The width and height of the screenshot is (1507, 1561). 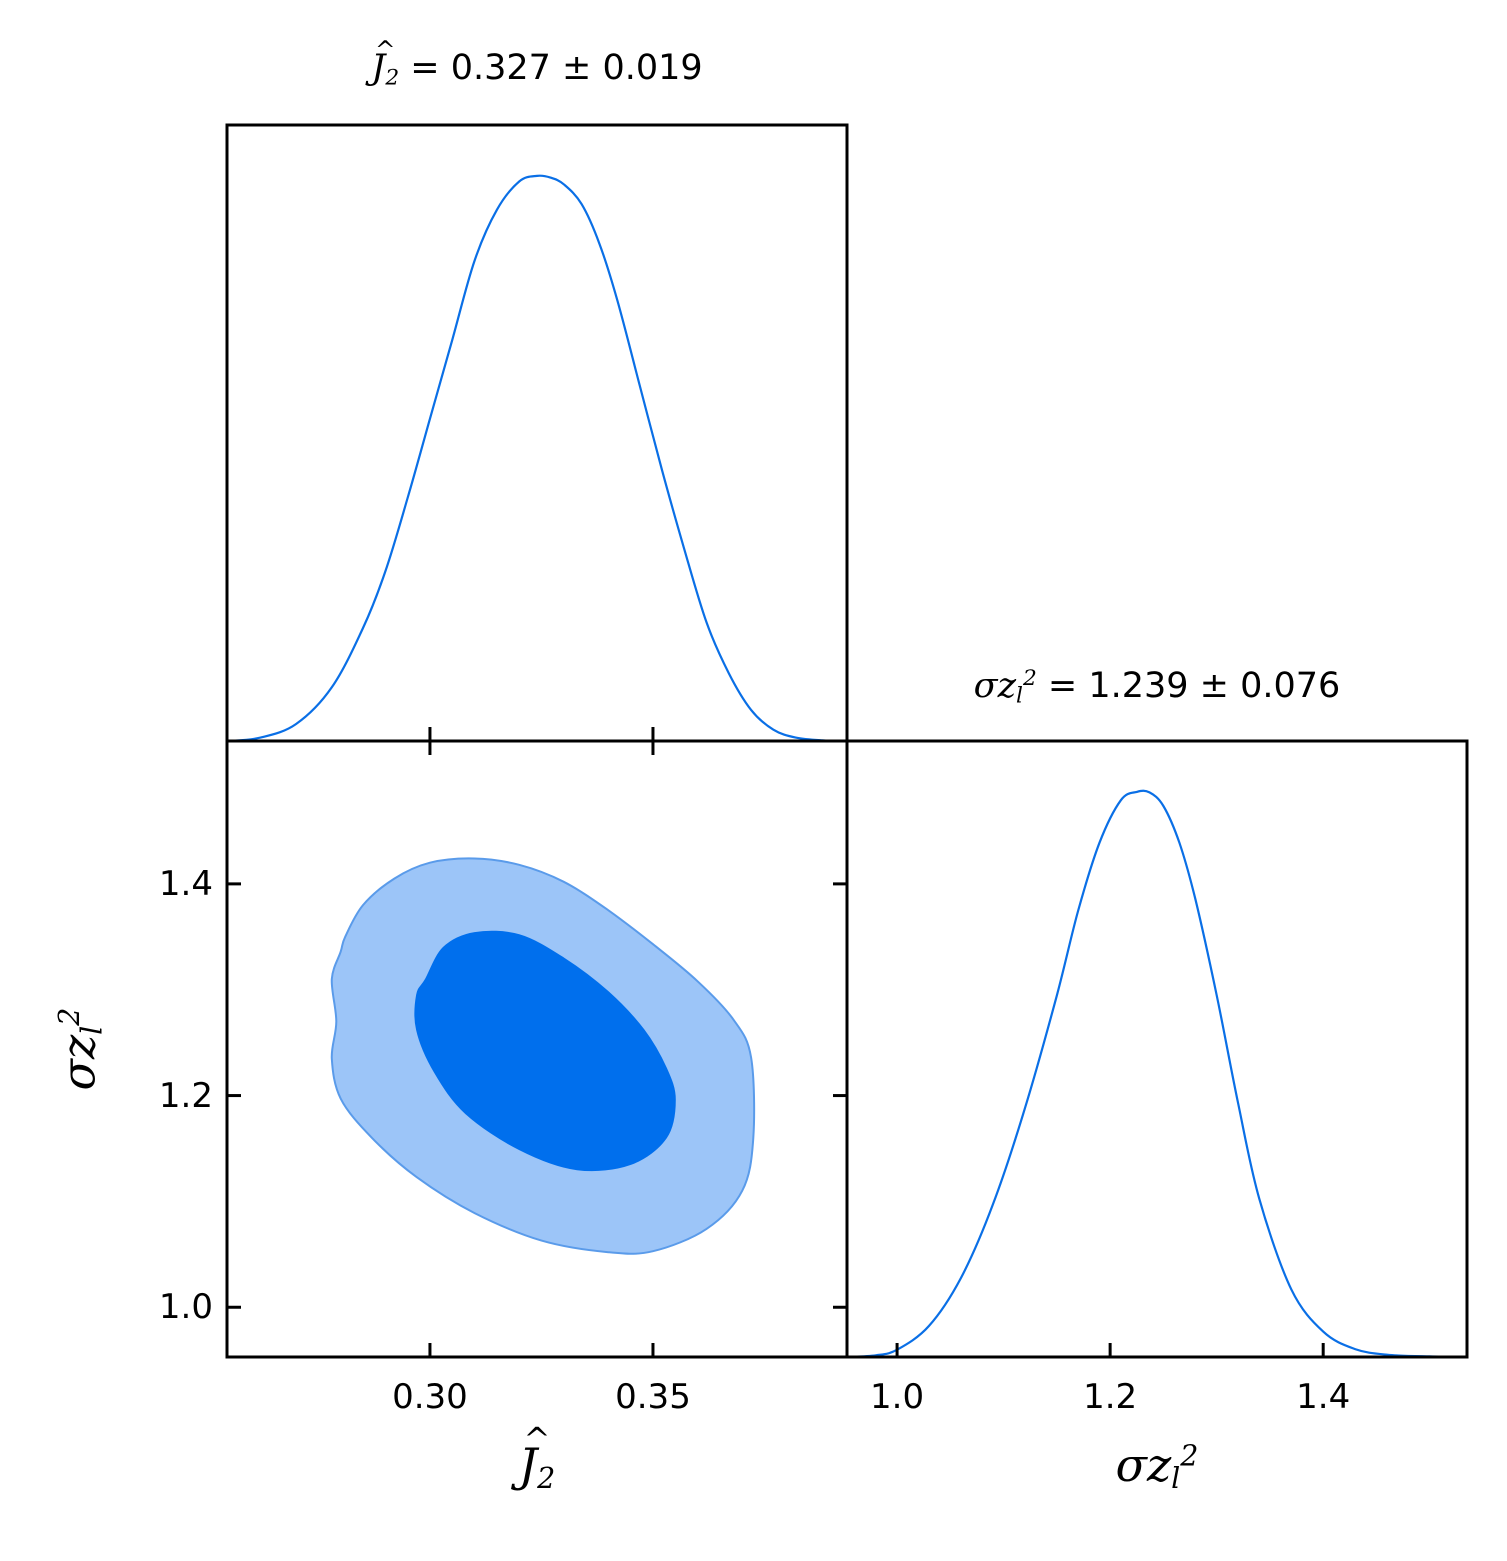 What do you see at coordinates (185, 1307) in the screenshot?
I see `ytick-label-sigma-0: 1.0` at bounding box center [185, 1307].